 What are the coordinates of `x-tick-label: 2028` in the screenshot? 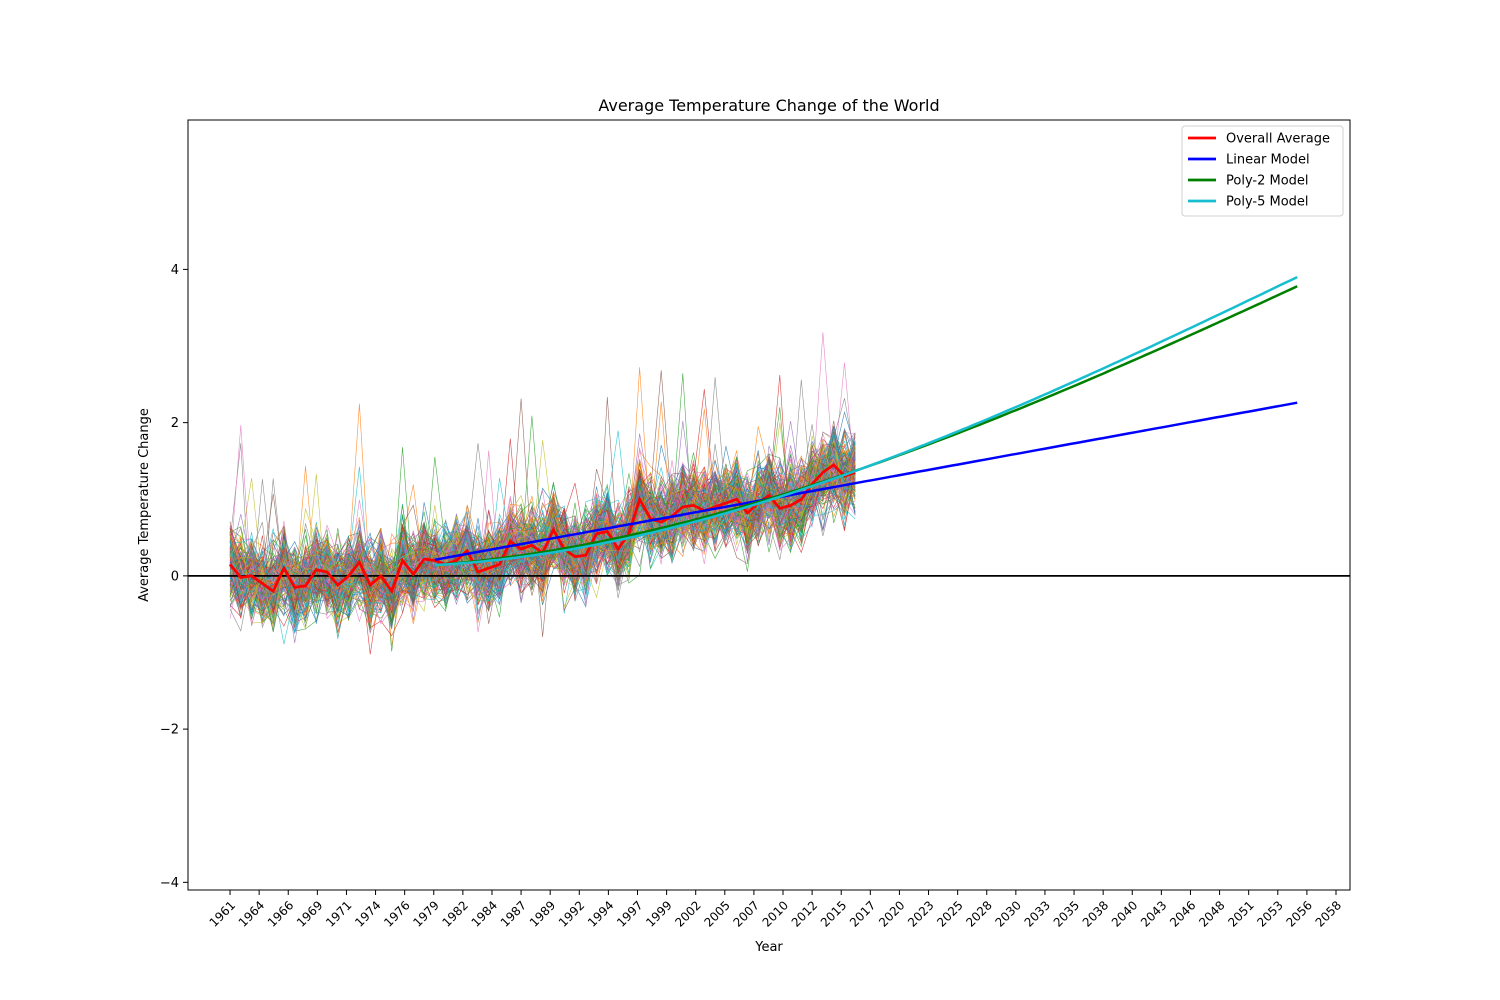 It's located at (978, 913).